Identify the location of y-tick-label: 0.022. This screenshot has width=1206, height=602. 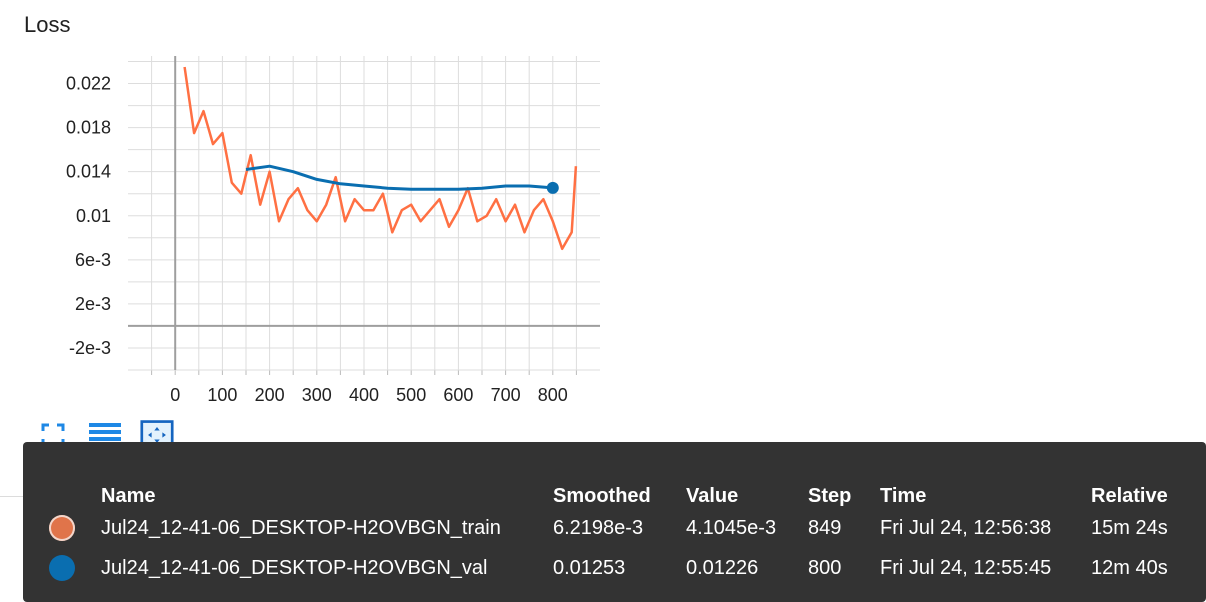
(88, 84).